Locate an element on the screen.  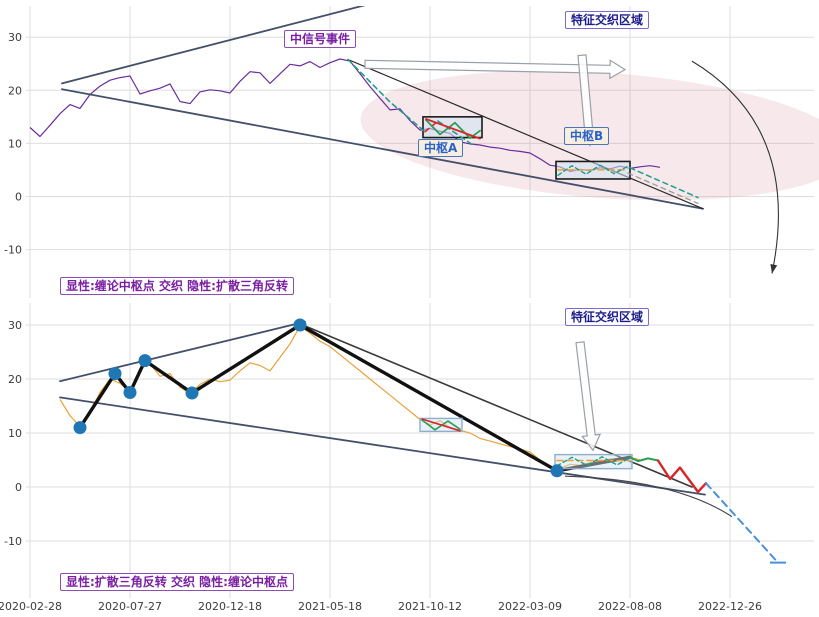
panel-top-yticklabels: -10 0 10 20 30 is located at coordinates (13, 143).